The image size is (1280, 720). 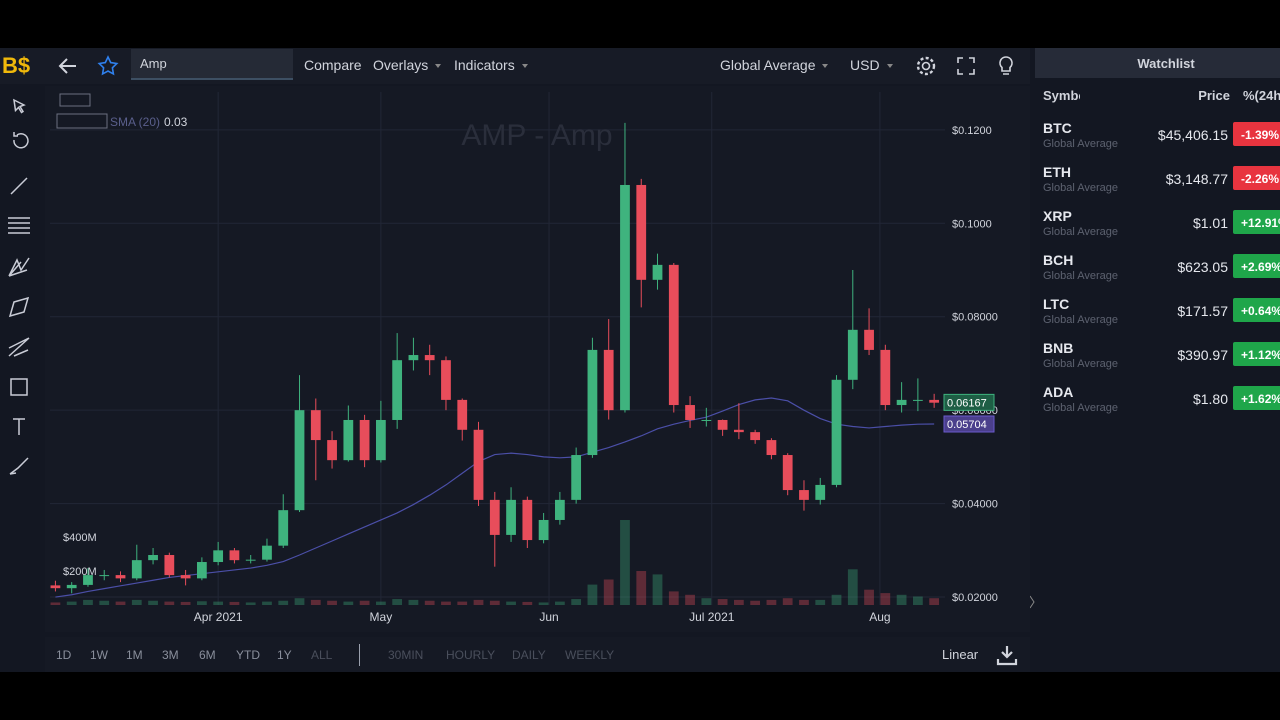 I want to click on download-button, so click(x=1007, y=655).